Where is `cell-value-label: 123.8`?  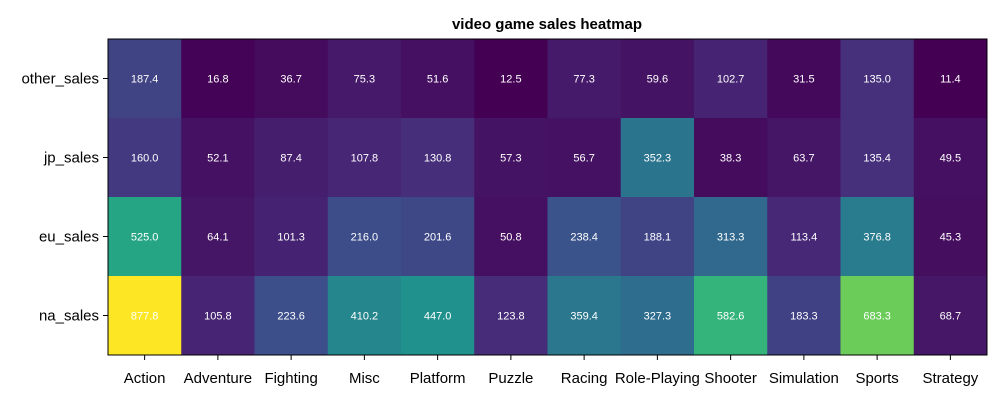 cell-value-label: 123.8 is located at coordinates (511, 317).